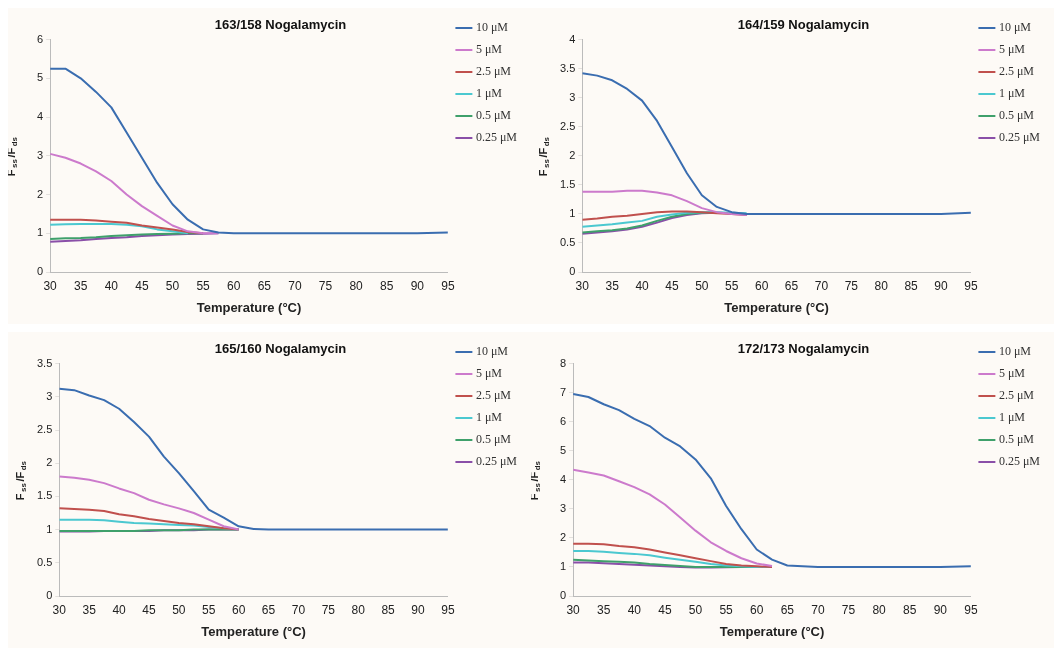  Describe the element at coordinates (567, 241) in the screenshot. I see `y-tick-label: 0.5` at that location.